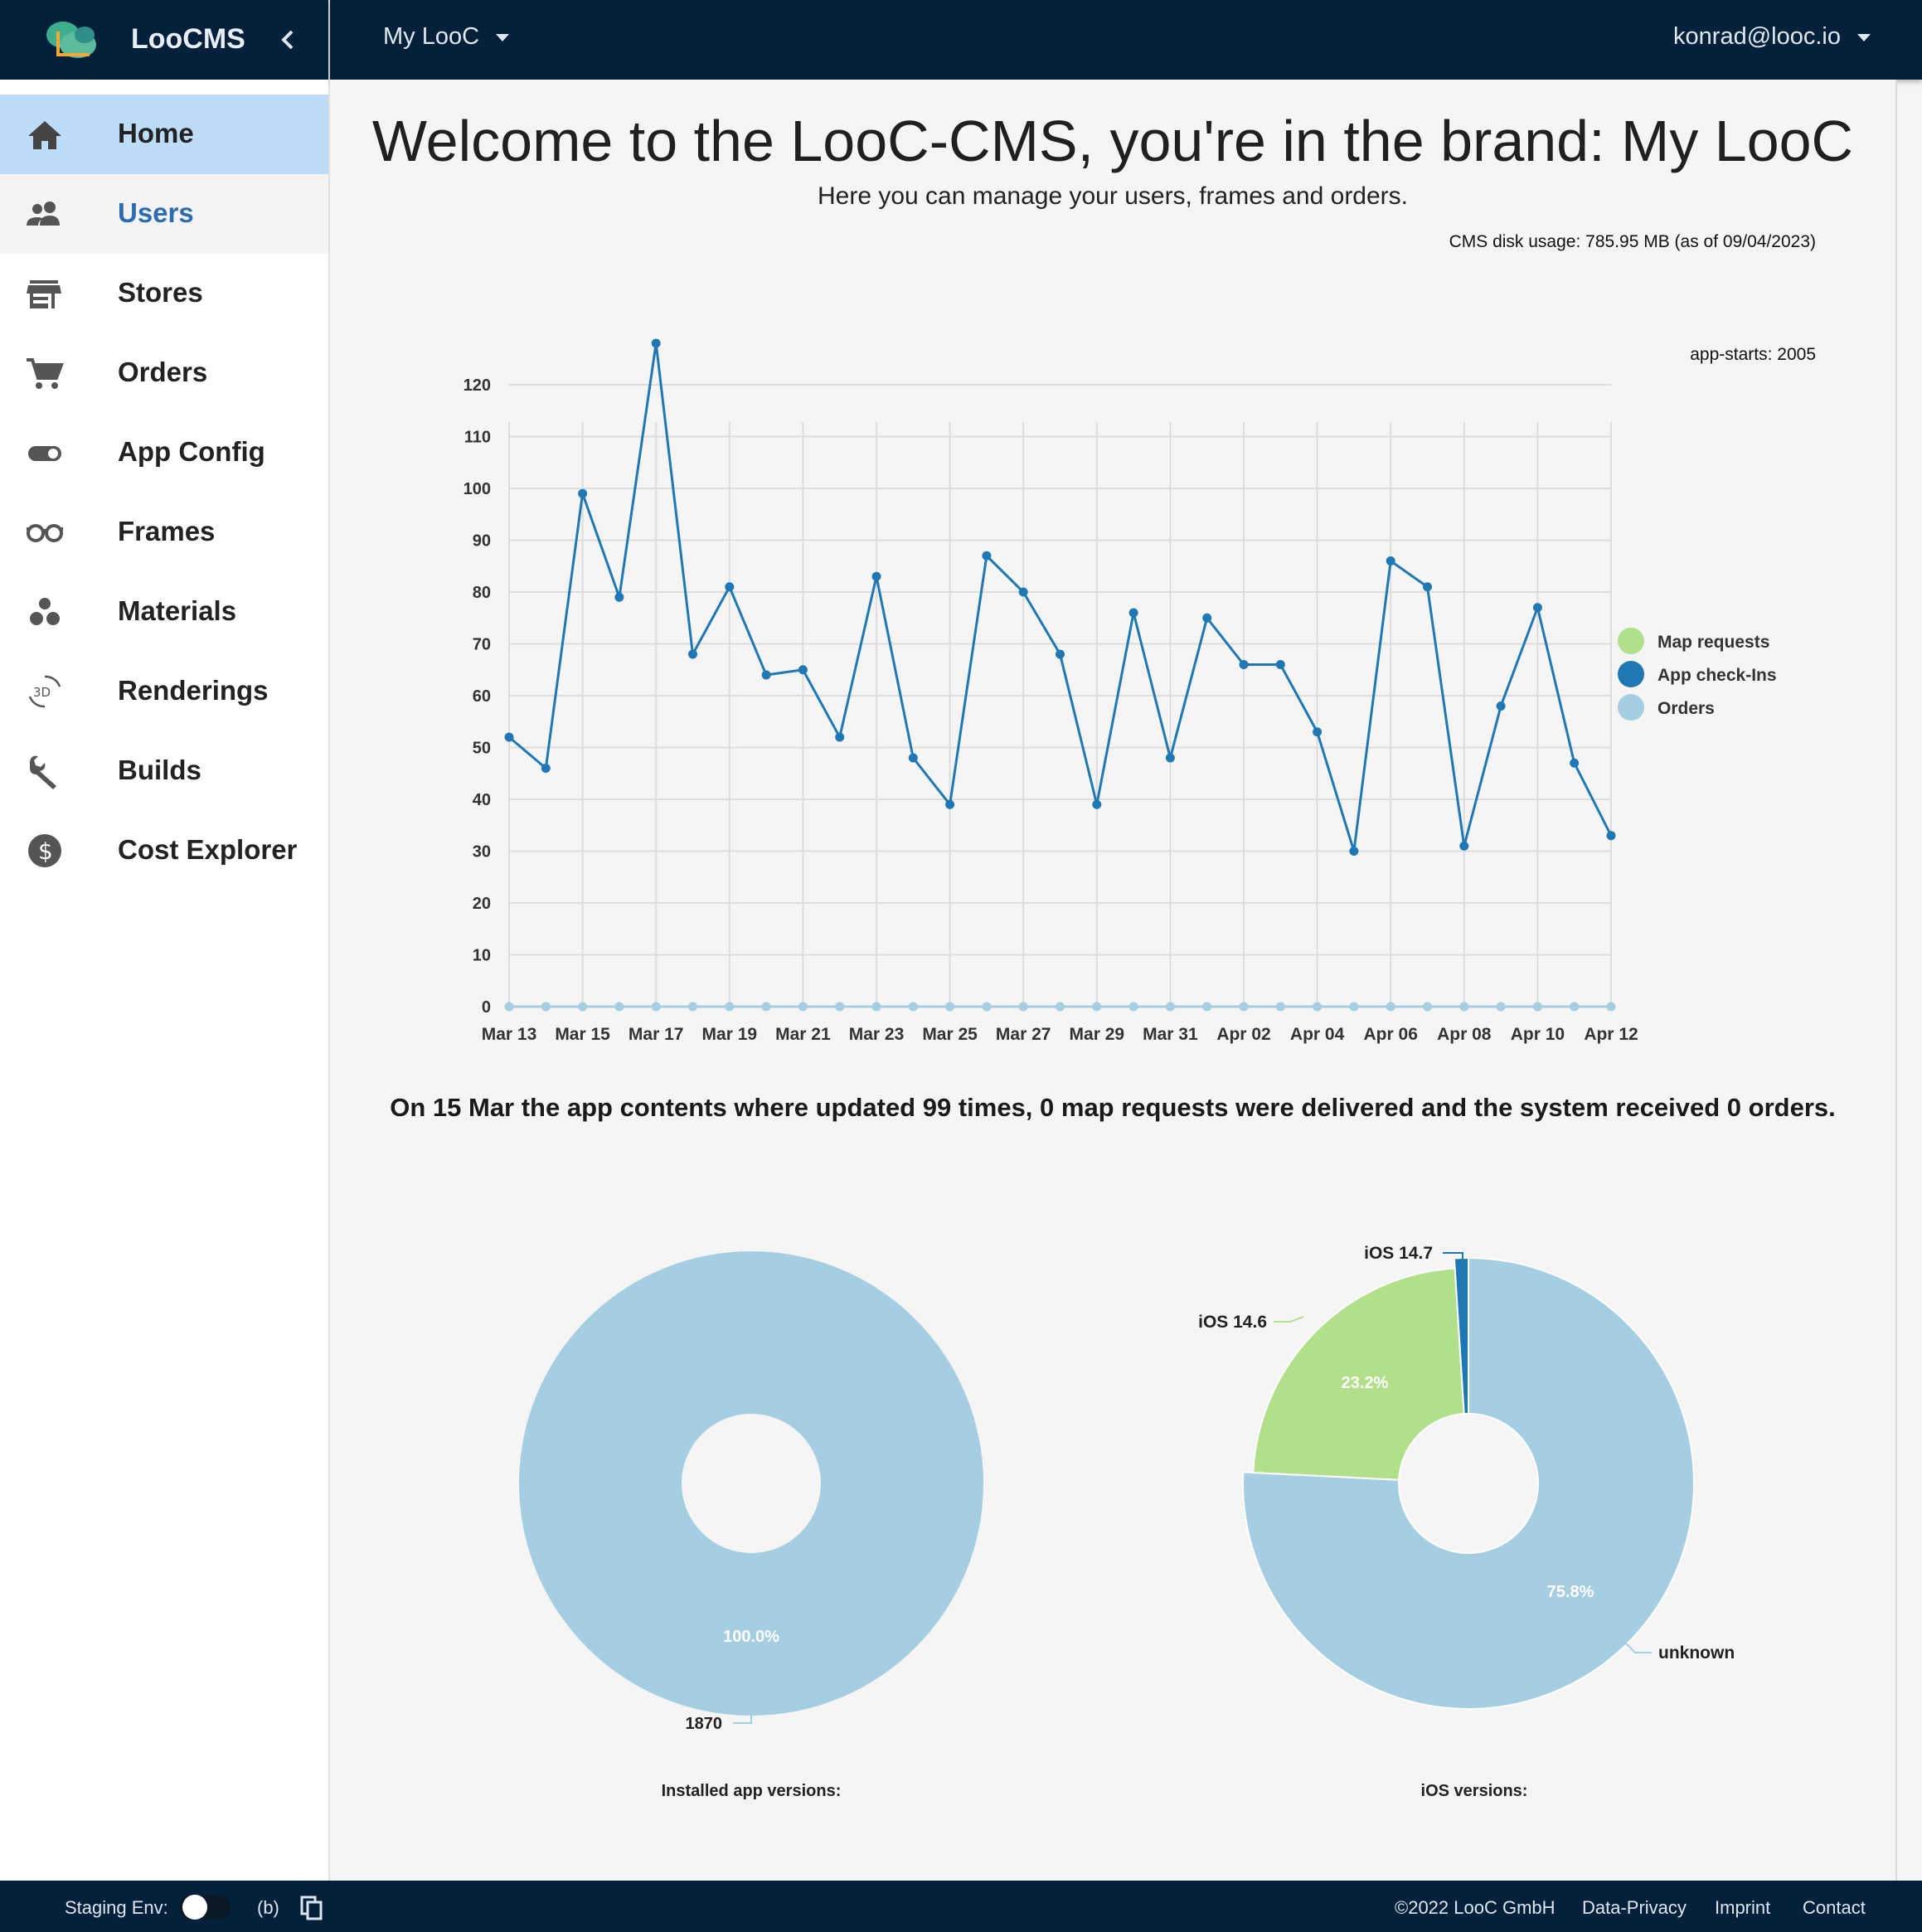 The height and width of the screenshot is (1932, 1922). I want to click on sidebar-item-orders: Orders, so click(164, 373).